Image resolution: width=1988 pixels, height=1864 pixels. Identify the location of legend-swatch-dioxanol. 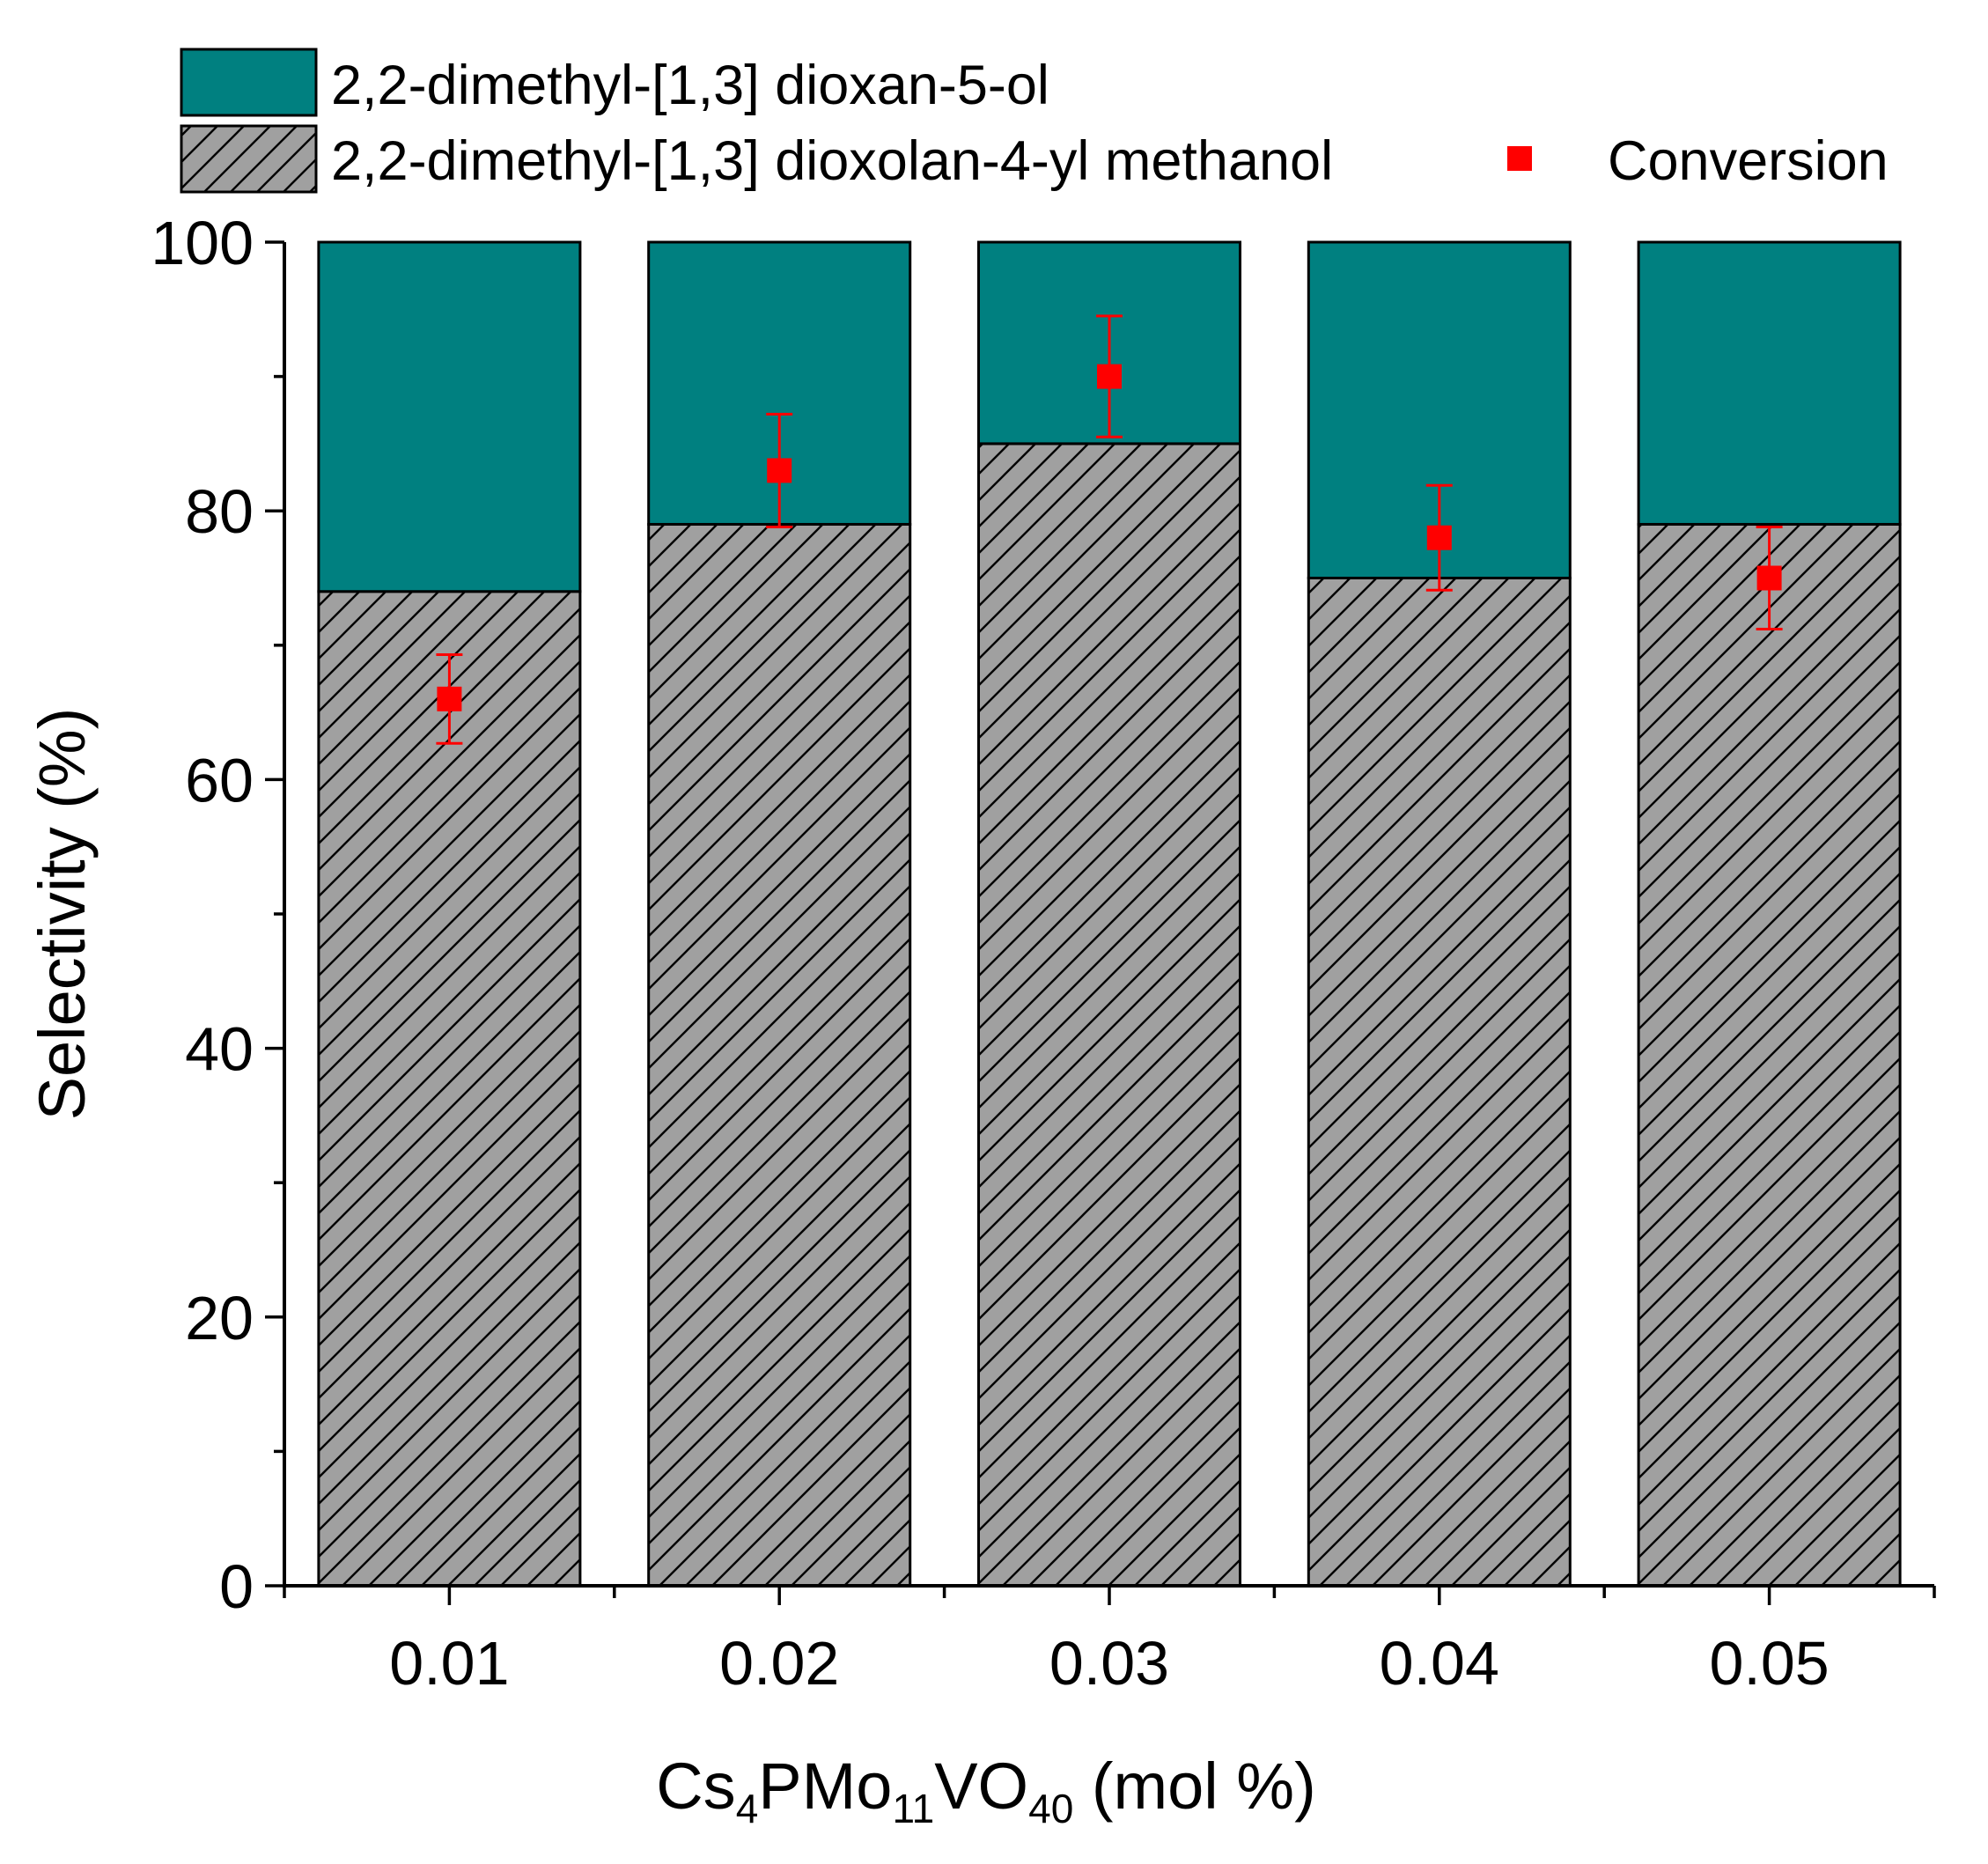
(249, 83).